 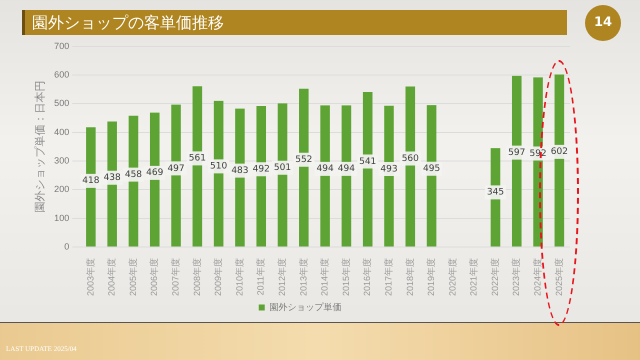 What do you see at coordinates (282, 277) in the screenshot?
I see `x-tick-label: 2012年度` at bounding box center [282, 277].